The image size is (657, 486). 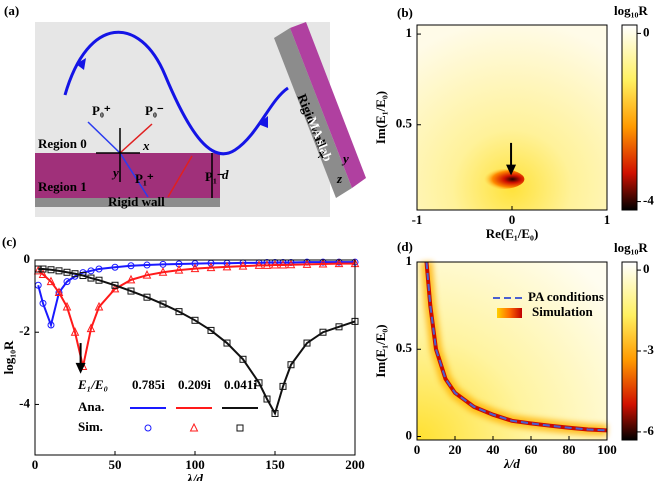 I want to click on annotation-arrowhead, so click(x=511, y=170).